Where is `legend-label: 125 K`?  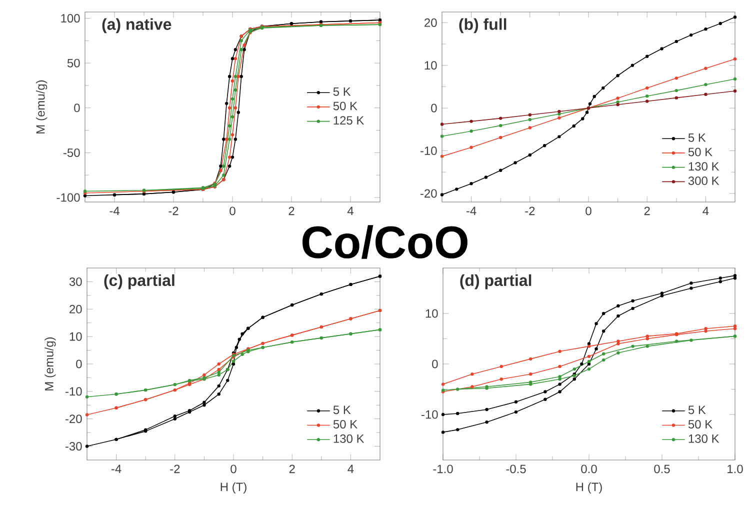
legend-label: 125 K is located at coordinates (349, 120).